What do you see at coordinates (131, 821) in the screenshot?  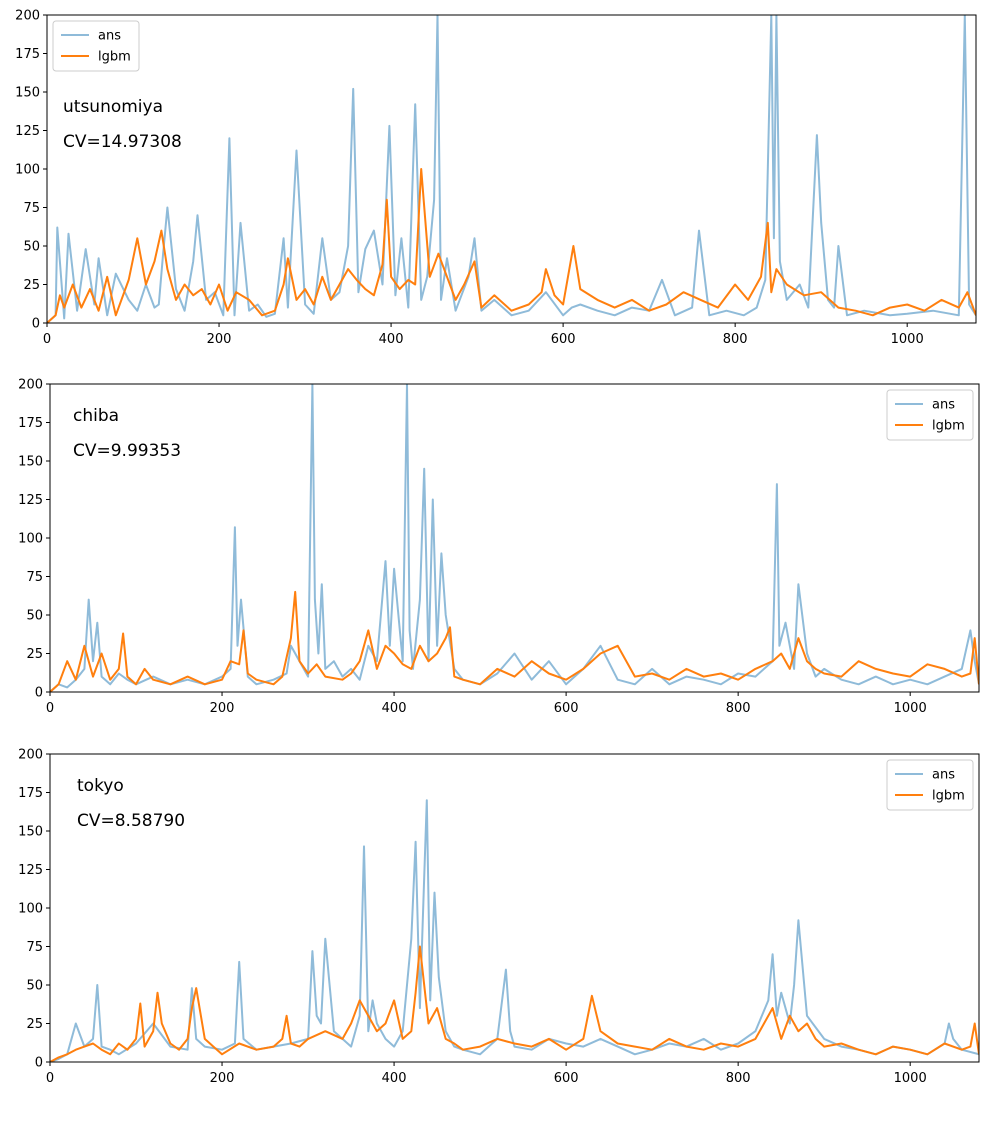 I see `cv-label: CV=8.58790` at bounding box center [131, 821].